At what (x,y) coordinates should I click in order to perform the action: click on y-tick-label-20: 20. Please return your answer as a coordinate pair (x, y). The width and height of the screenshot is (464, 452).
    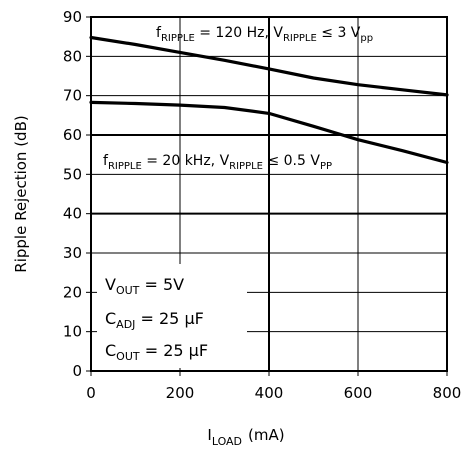
    Looking at the image, I should click on (72, 292).